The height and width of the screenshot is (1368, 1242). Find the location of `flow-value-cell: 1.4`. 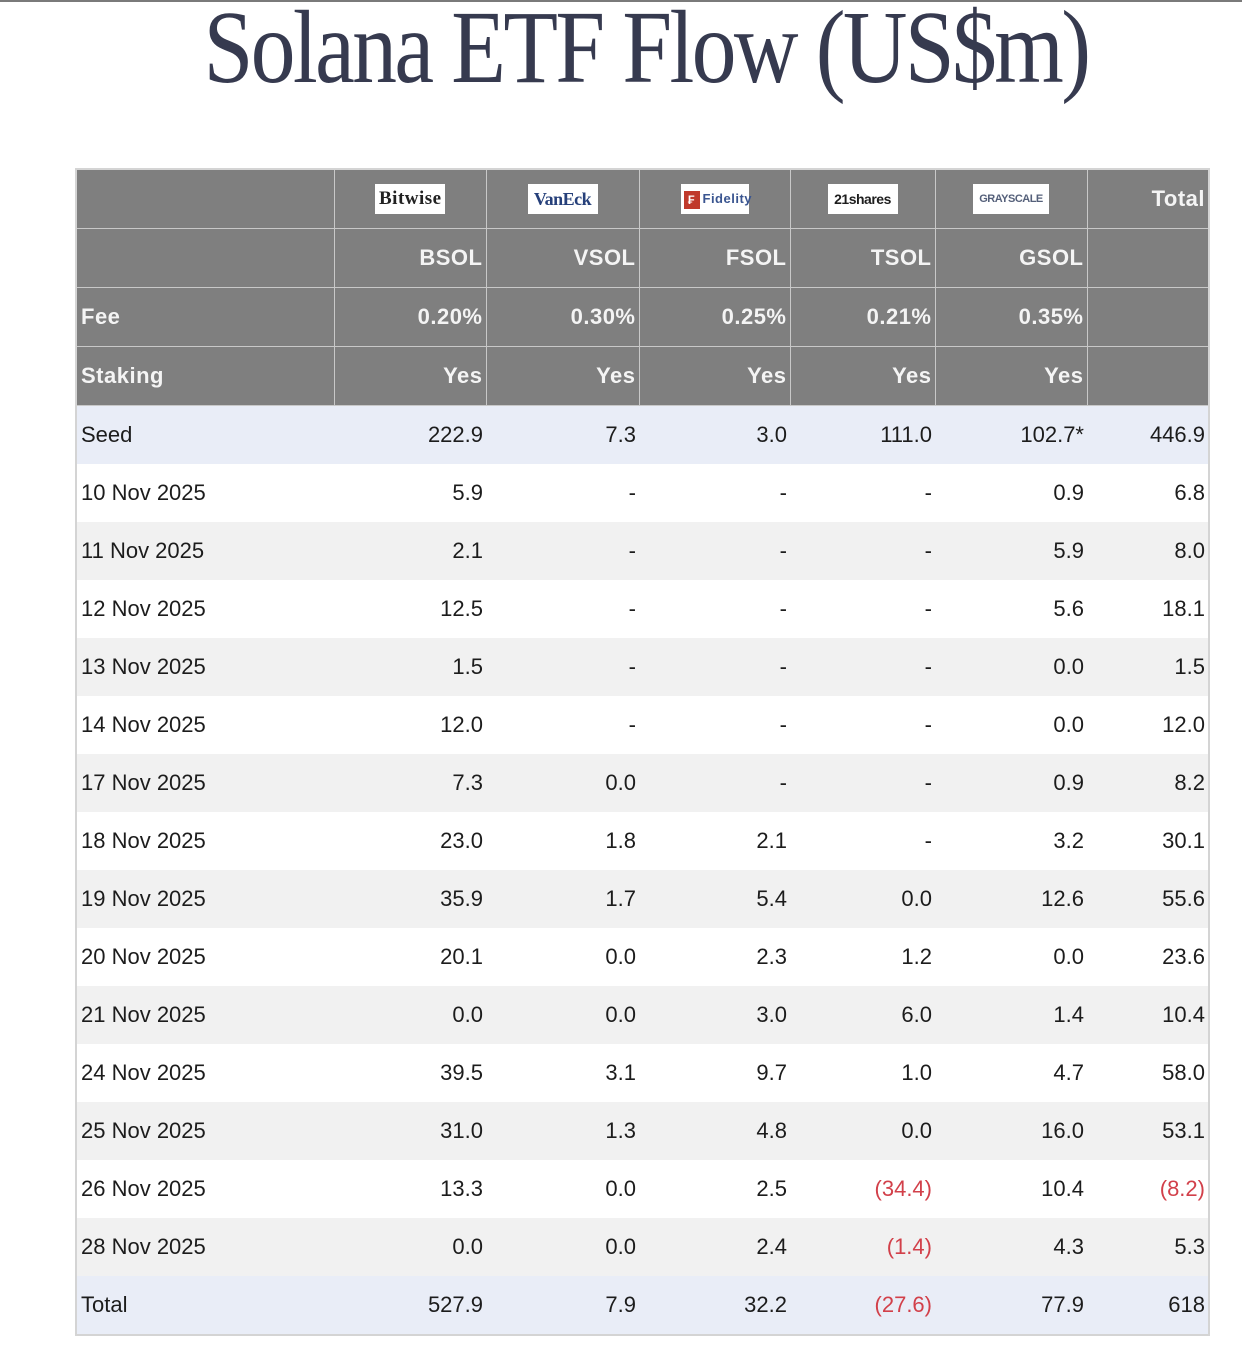

flow-value-cell: 1.4 is located at coordinates (1011, 1015).